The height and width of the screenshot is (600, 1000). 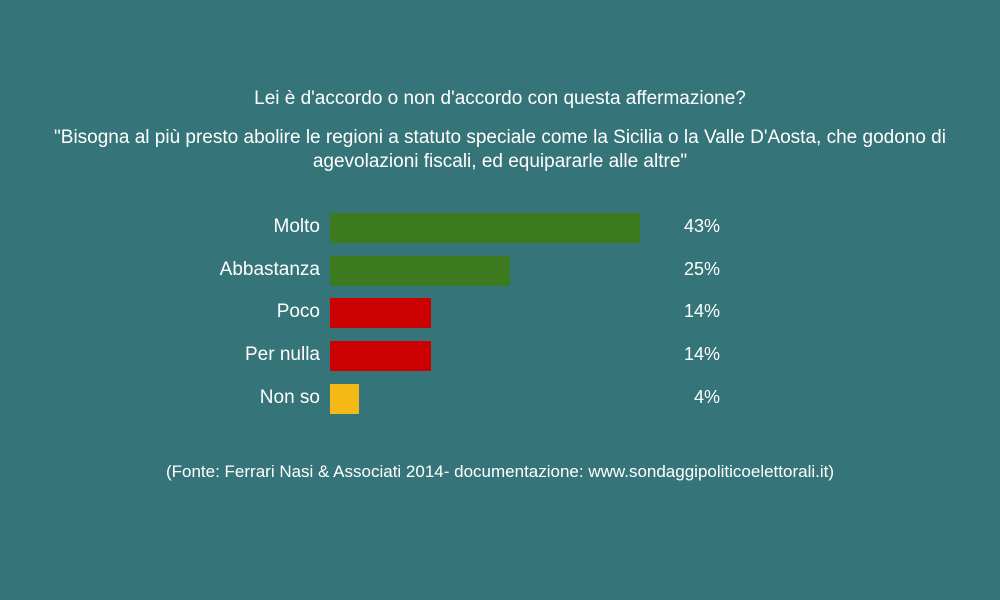 What do you see at coordinates (282, 354) in the screenshot?
I see `category-label: Per nulla` at bounding box center [282, 354].